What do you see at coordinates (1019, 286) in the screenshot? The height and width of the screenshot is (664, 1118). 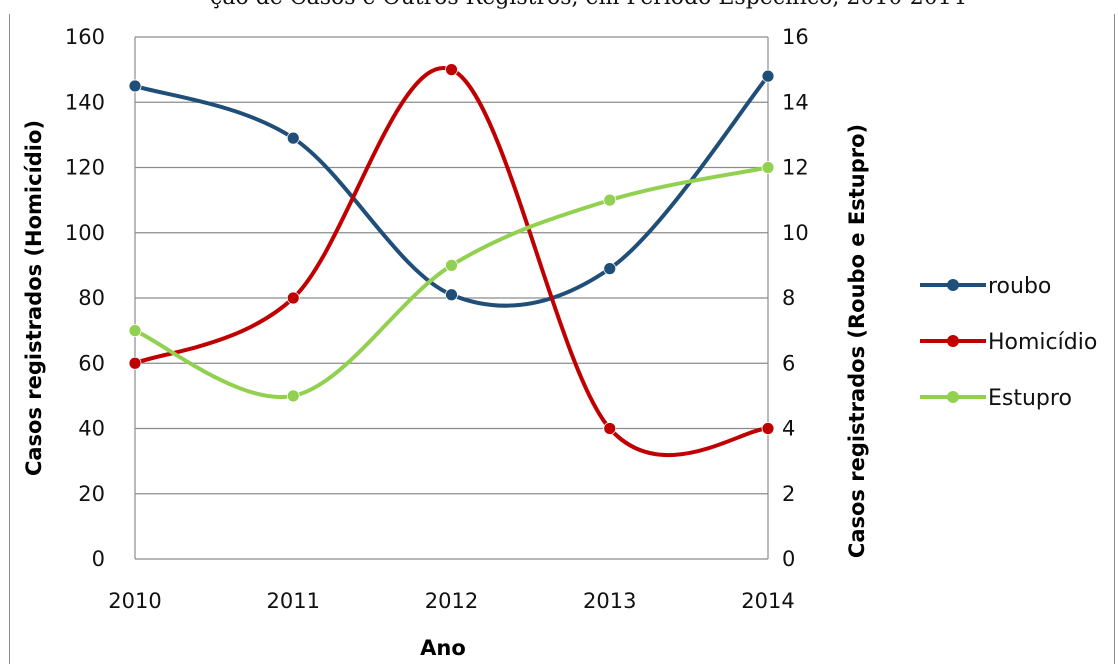 I see `legend-label: roubo` at bounding box center [1019, 286].